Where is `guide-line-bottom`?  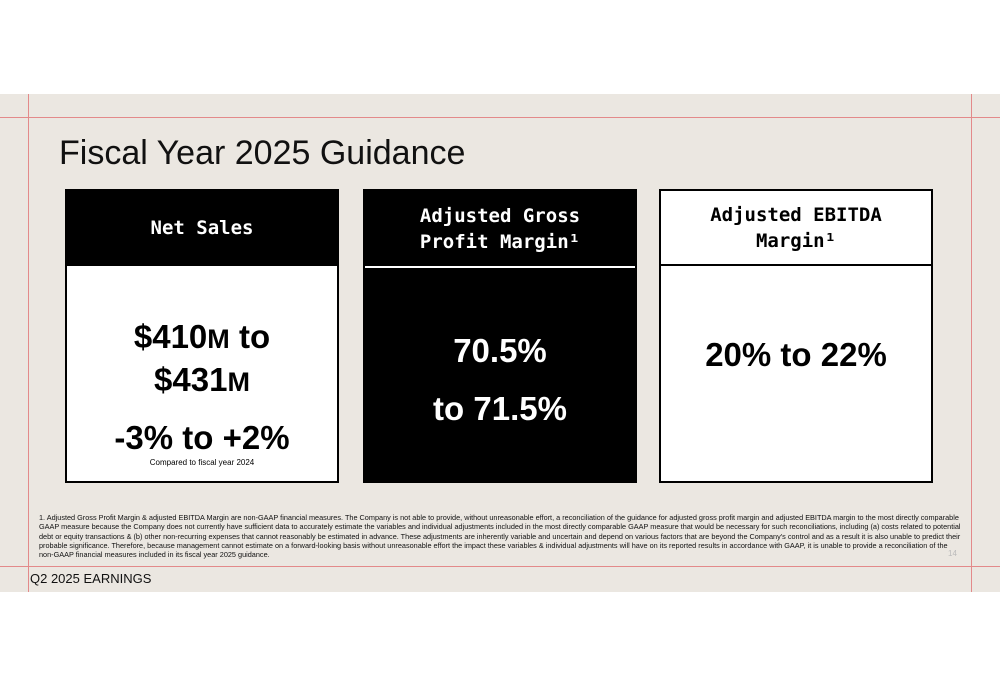 guide-line-bottom is located at coordinates (500, 566).